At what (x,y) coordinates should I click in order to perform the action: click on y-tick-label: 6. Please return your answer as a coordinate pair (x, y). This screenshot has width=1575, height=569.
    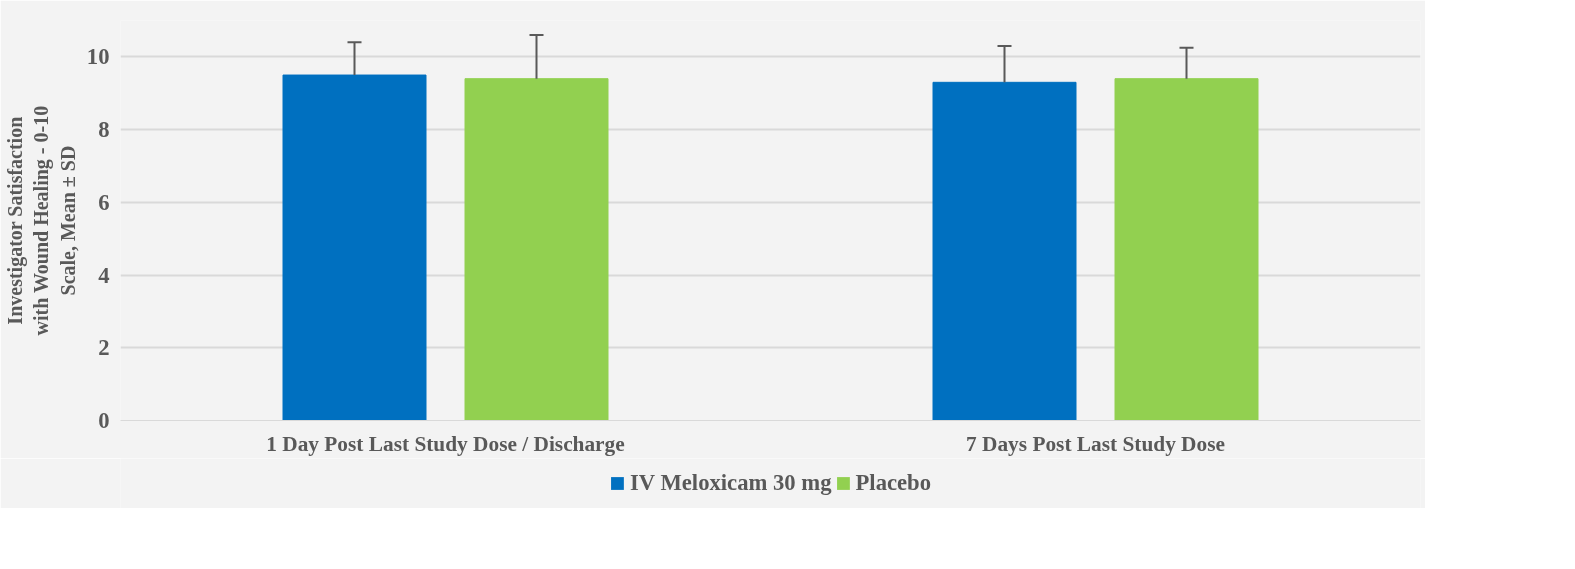
    Looking at the image, I should click on (104, 202).